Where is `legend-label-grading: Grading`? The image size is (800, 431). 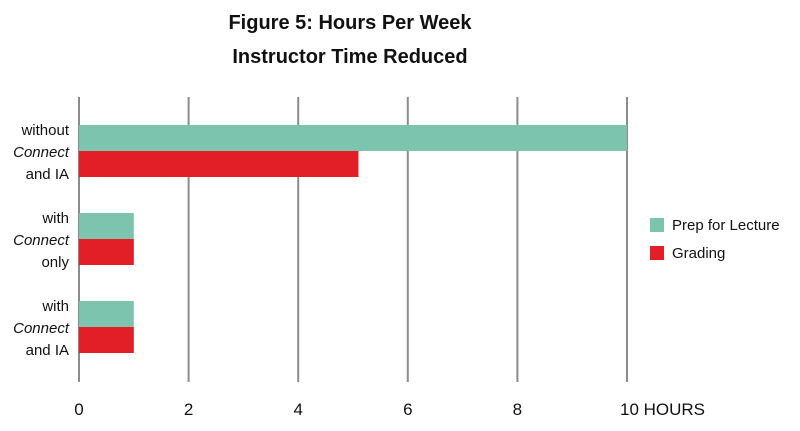
legend-label-grading: Grading is located at coordinates (699, 253).